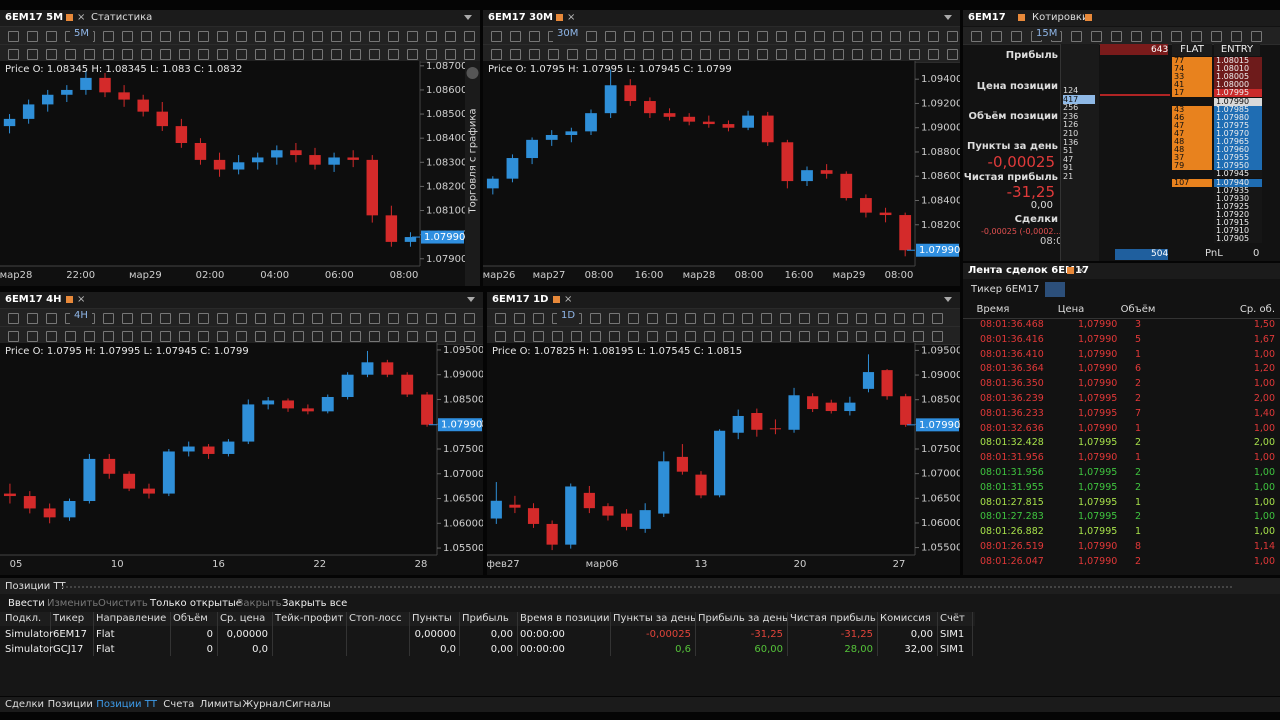  I want to click on footer-tab: Позиции ТТ, so click(126, 704).